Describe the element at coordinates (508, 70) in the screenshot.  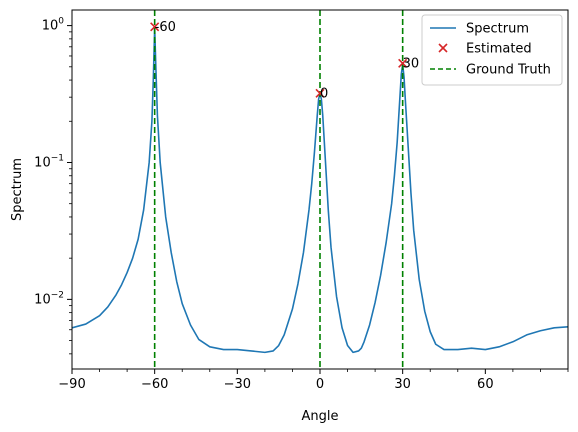
I see `legend-label-ground-truth: Ground Truth` at that location.